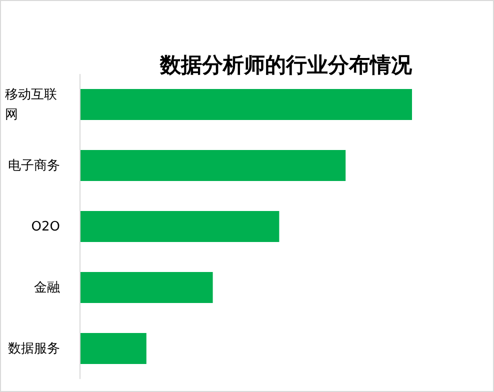 The image size is (494, 392). What do you see at coordinates (31, 105) in the screenshot?
I see `y-tick-label: 移动互联网` at bounding box center [31, 105].